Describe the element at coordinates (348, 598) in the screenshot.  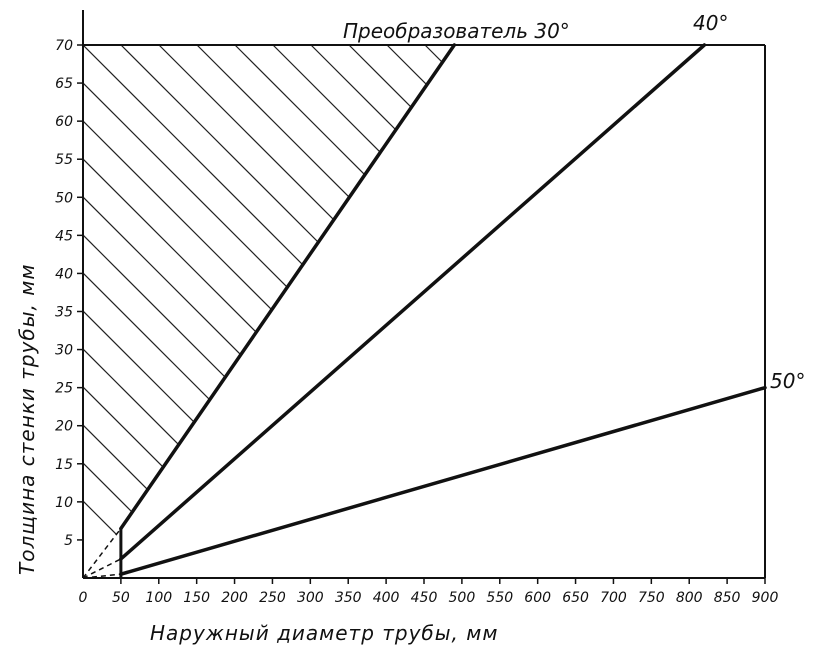
I see `x-tick-label: 350` at that location.